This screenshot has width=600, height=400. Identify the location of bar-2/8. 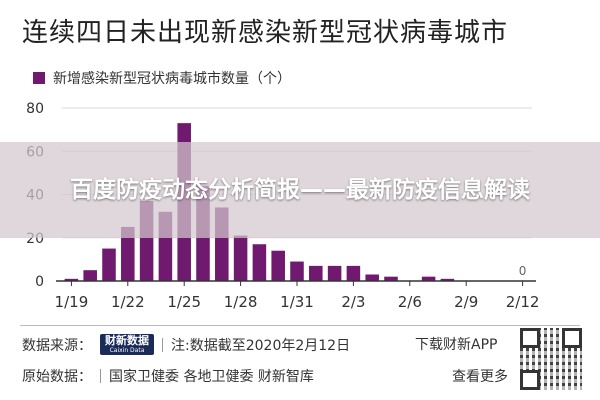
(447, 279).